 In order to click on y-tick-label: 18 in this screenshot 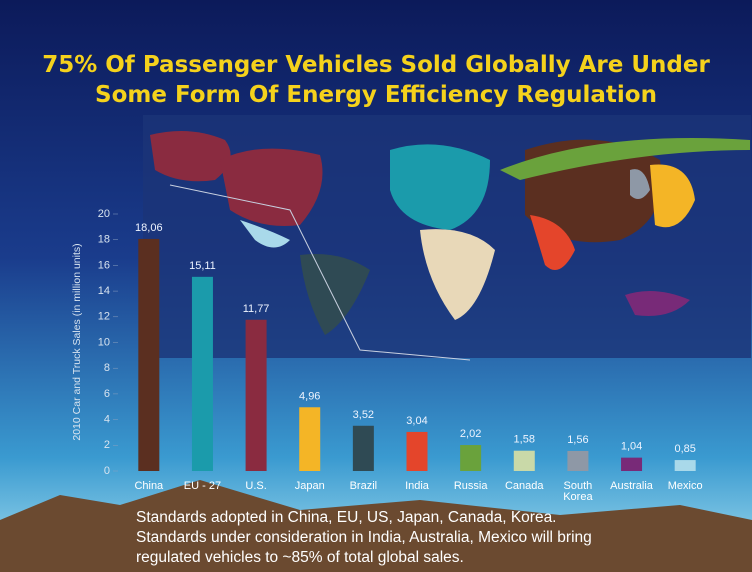, I will do `click(104, 240)`.